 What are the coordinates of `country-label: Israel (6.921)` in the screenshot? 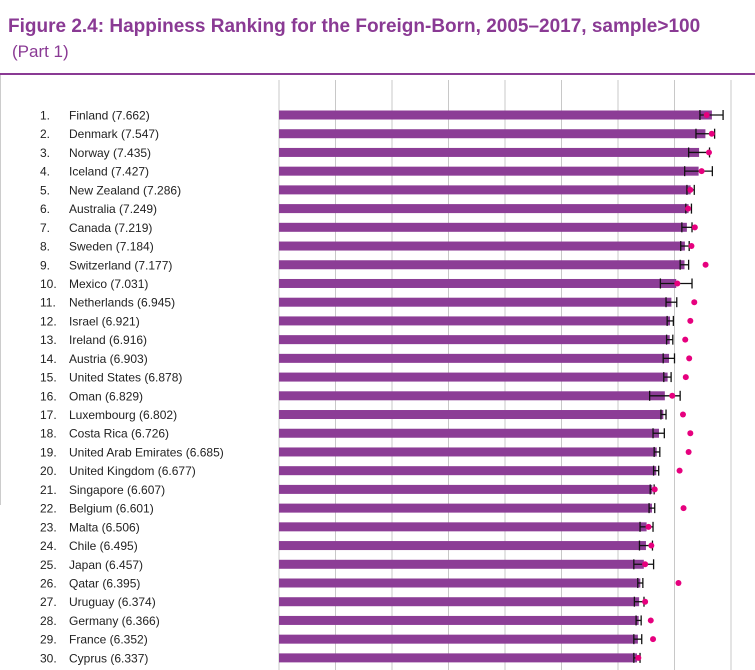 It's located at (104, 321).